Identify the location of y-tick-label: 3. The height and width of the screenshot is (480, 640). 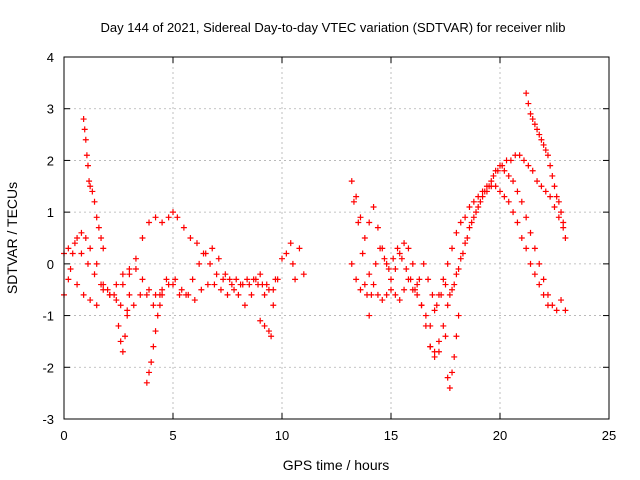
(50, 109).